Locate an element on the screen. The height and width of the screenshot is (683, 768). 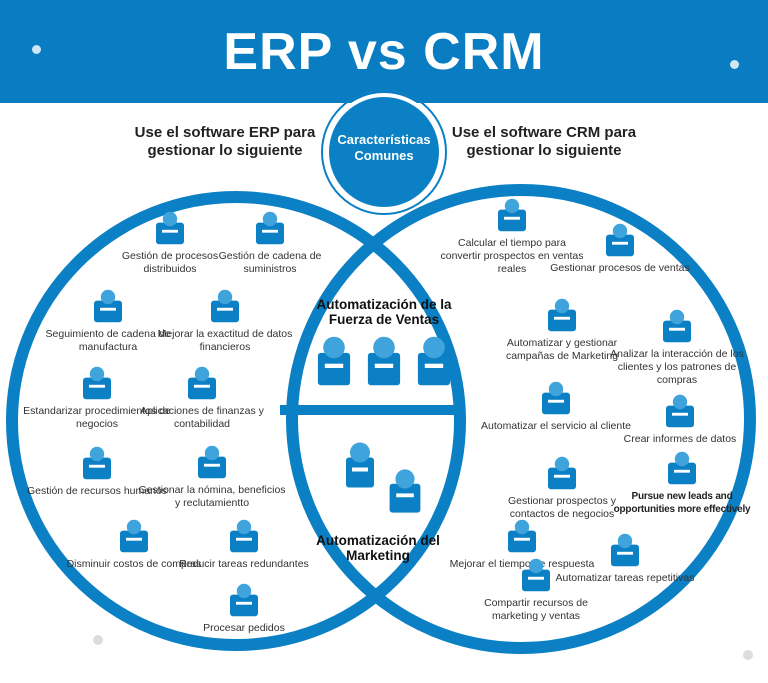
page-title: ERP vs CRM is located at coordinates (384, 52).